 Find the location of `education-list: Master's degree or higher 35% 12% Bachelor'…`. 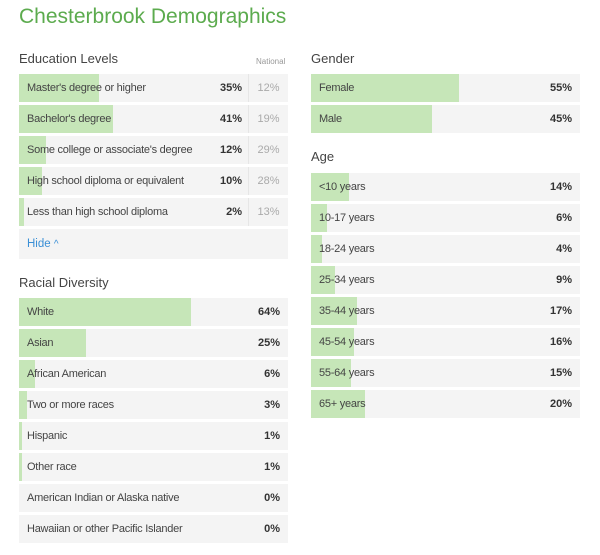

education-list: Master's degree or higher 35% 12% Bachelor'… is located at coordinates (153, 166).